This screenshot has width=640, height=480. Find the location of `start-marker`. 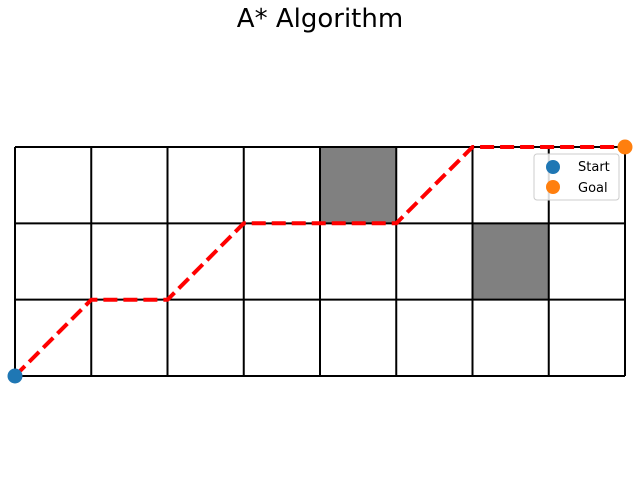

start-marker is located at coordinates (15, 376).